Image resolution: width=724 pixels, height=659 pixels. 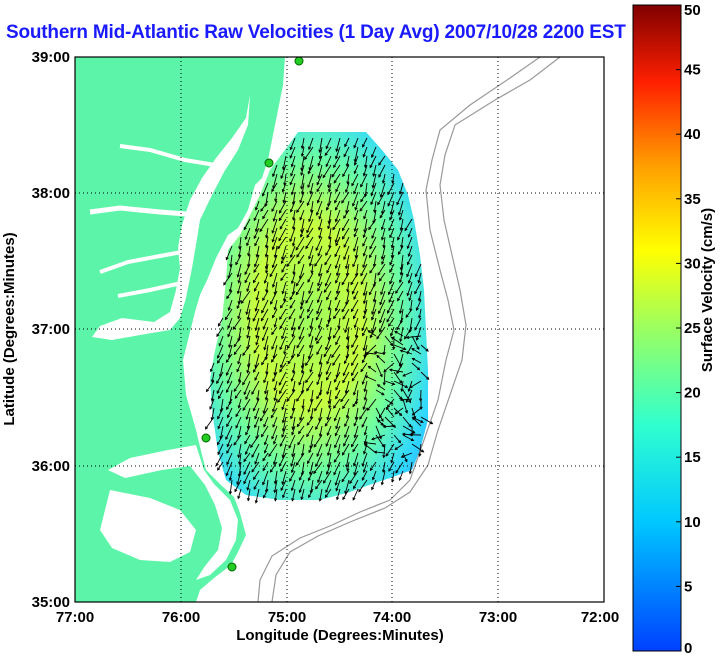 I want to click on sound-water, so click(x=148, y=526).